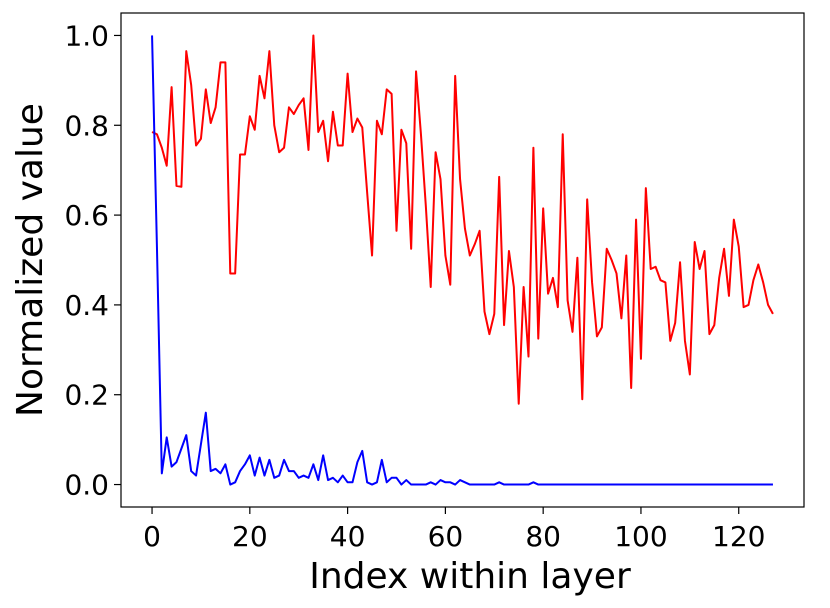  Describe the element at coordinates (86, 485) in the screenshot. I see `y-tick-label: 0.0` at that location.